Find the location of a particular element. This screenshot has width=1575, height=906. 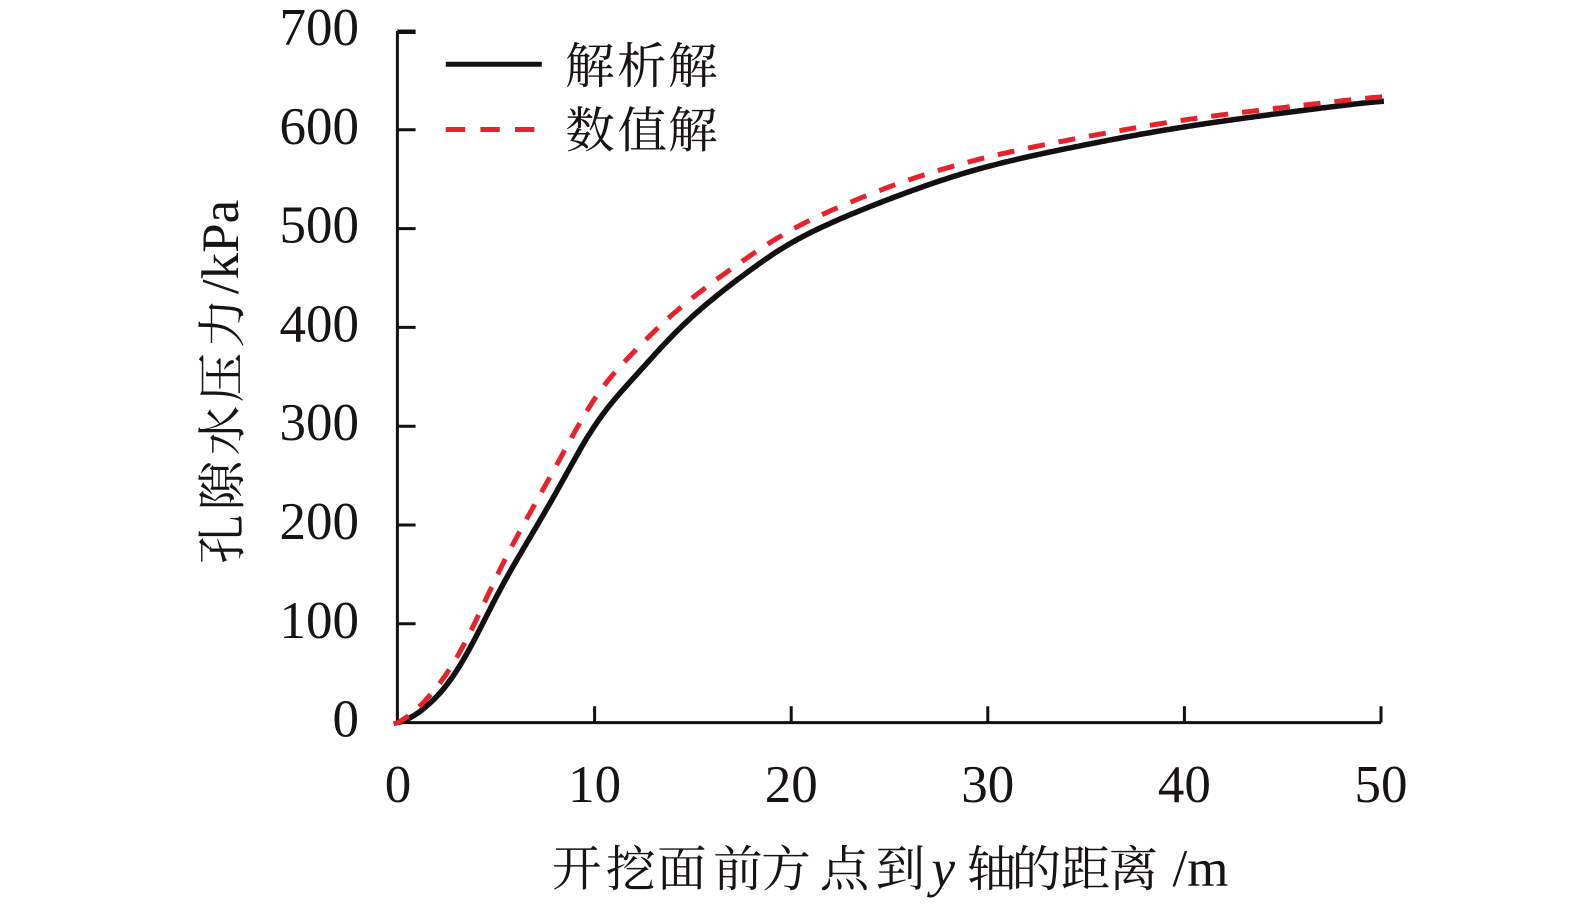

svg-text: 700 is located at coordinates (320, 28).